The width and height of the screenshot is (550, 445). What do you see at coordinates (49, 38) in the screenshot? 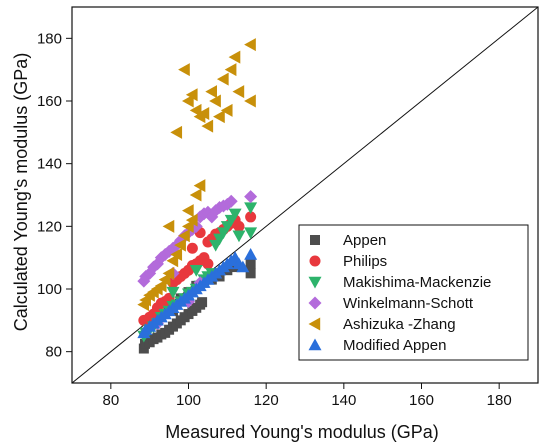
I see `y-tick-label: 180` at bounding box center [49, 38].